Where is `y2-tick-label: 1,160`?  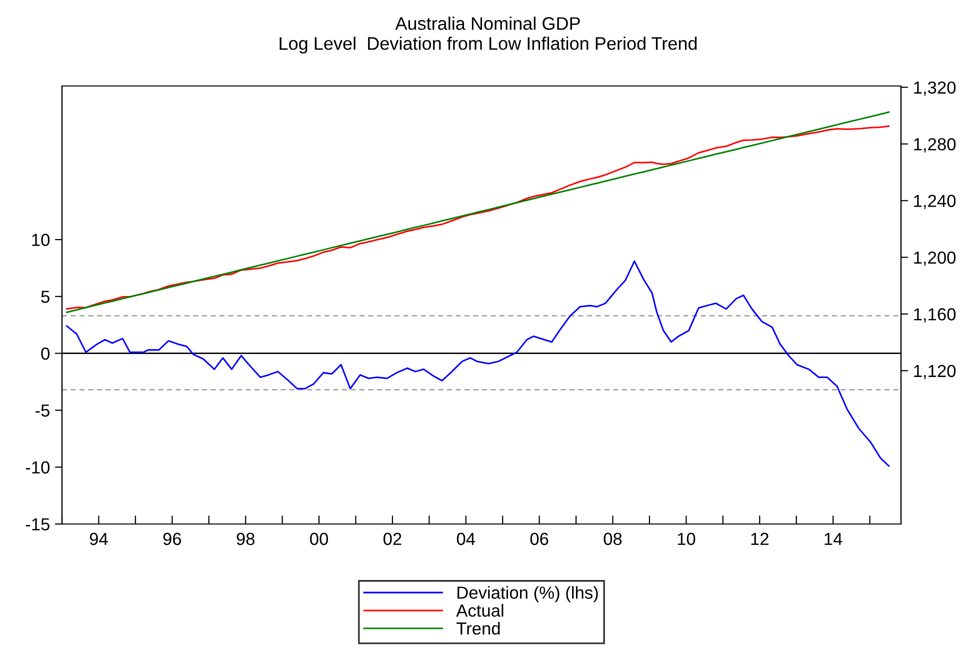
y2-tick-label: 1,160 is located at coordinates (935, 315).